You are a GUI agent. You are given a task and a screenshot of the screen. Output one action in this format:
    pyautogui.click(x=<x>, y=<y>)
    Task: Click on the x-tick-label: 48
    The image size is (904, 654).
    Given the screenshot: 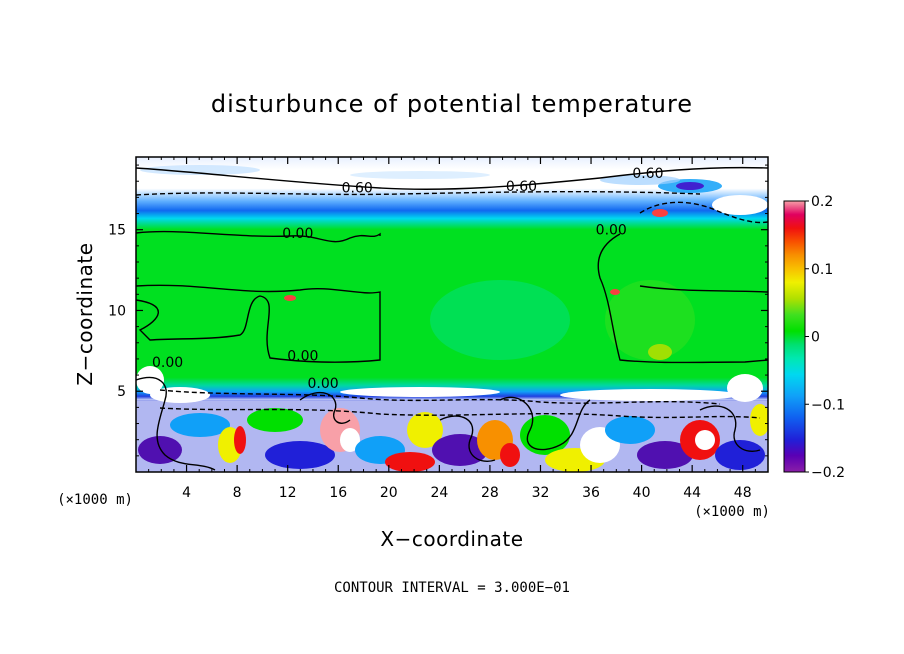 What is the action you would take?
    pyautogui.click(x=743, y=493)
    